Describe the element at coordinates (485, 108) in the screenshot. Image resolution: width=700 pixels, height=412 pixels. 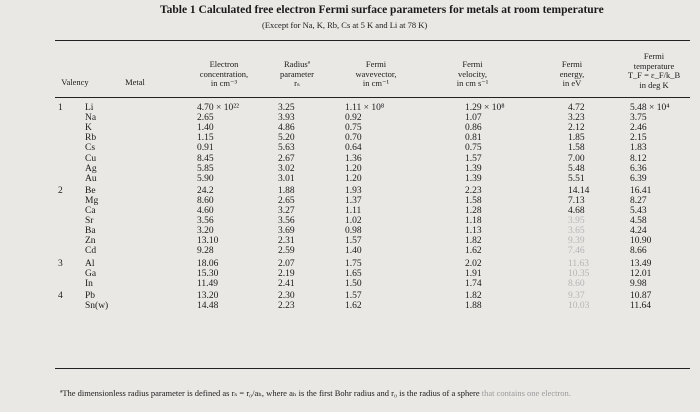
I see `table-cell: 1.29 × 10⁸` at that location.